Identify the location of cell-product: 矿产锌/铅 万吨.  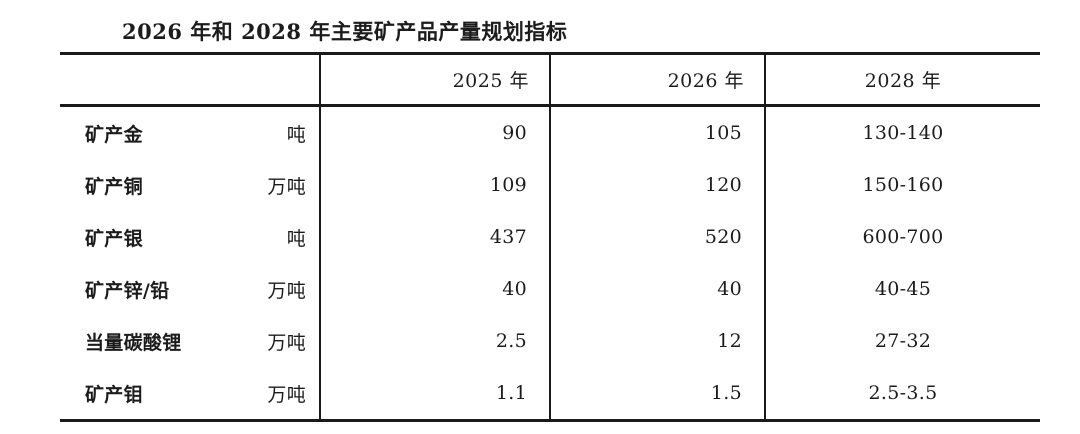
(190, 289).